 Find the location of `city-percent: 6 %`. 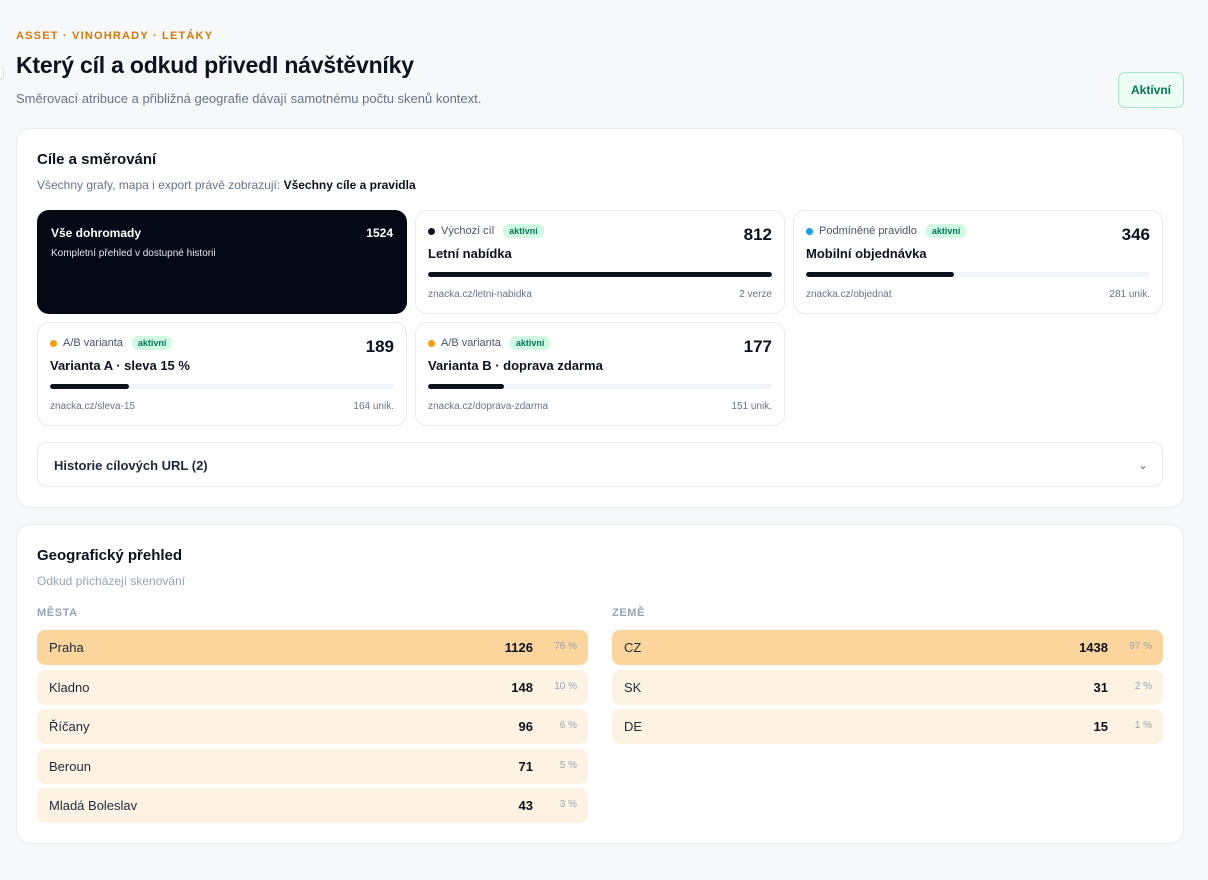

city-percent: 6 % is located at coordinates (568, 725).